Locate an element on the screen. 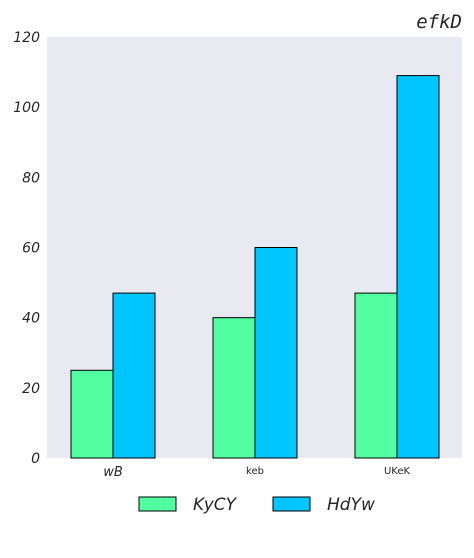 Image resolution: width=474 pixels, height=558 pixels. x-tick-label: UKeK is located at coordinates (397, 471).